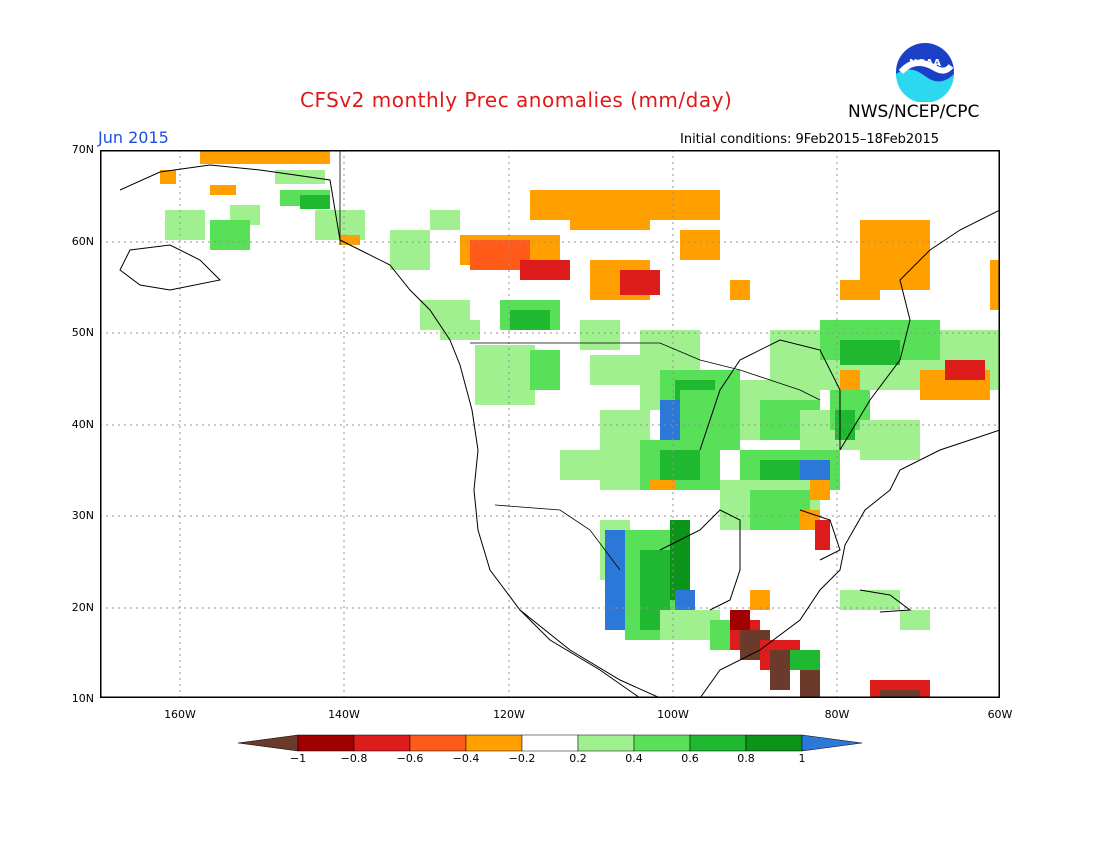 The width and height of the screenshot is (1100, 850). What do you see at coordinates (578, 758) in the screenshot?
I see `colorbar-label: 0.2` at bounding box center [578, 758].